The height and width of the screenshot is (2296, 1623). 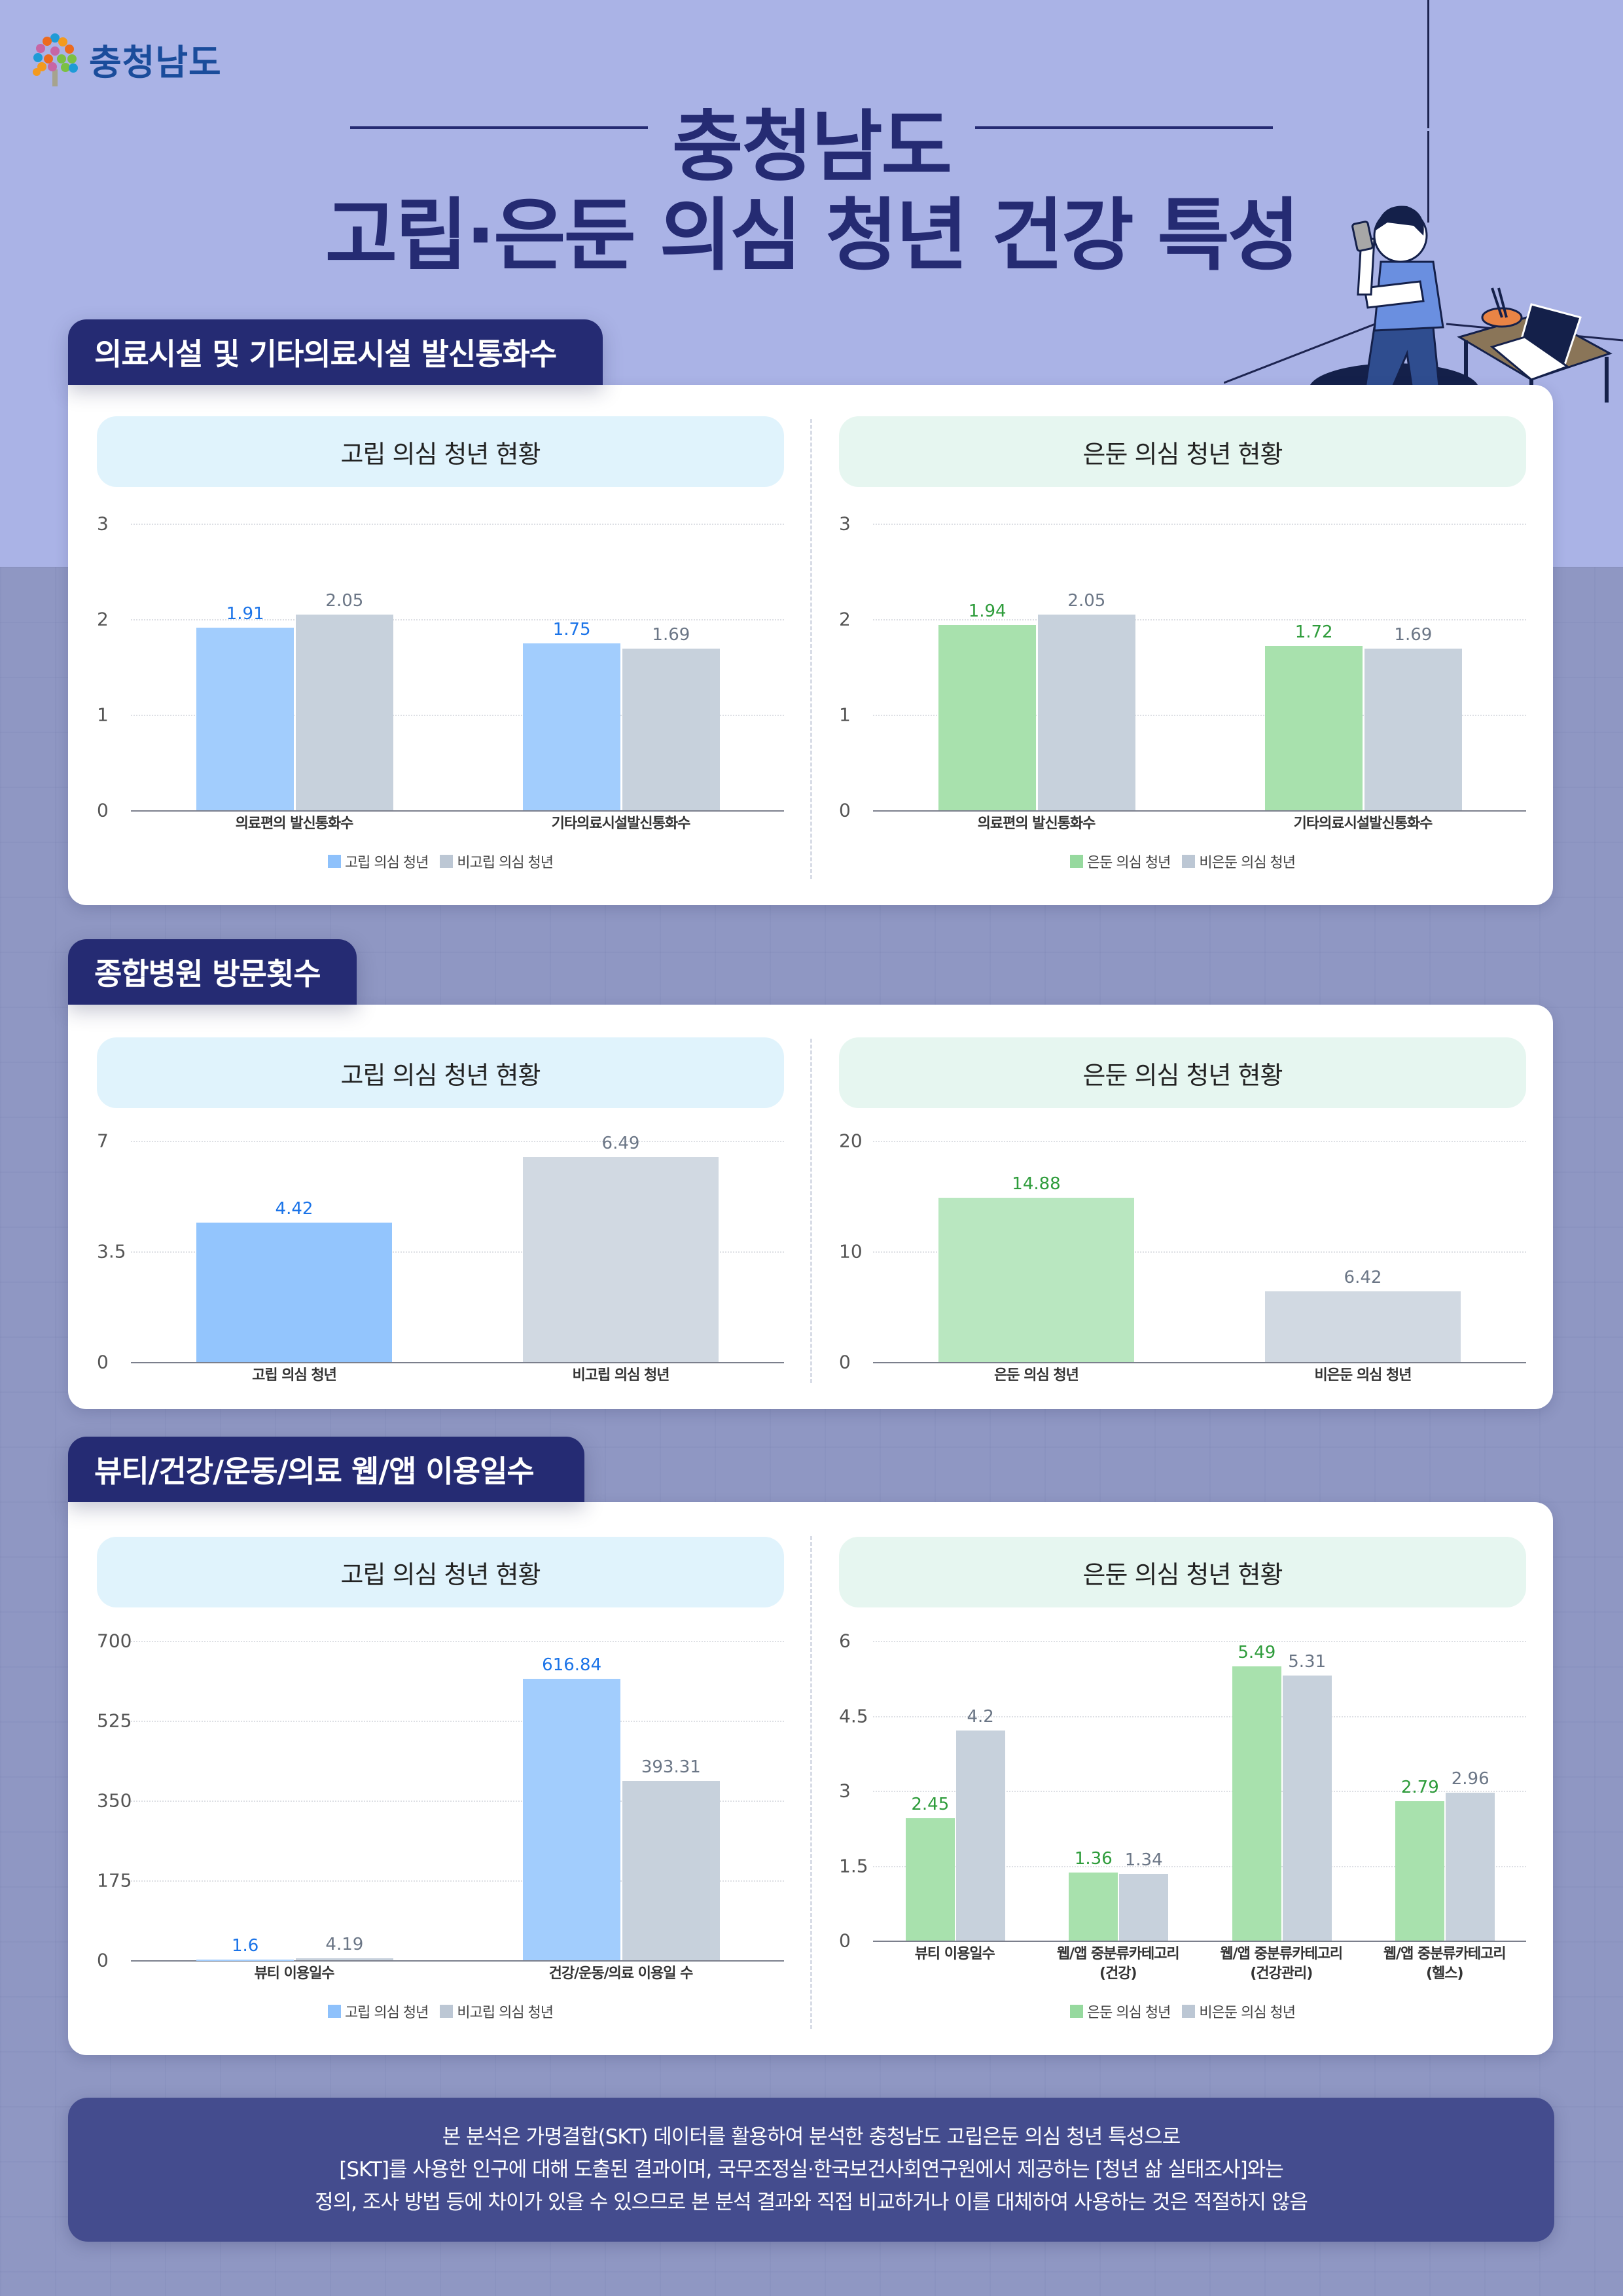 What do you see at coordinates (294, 1375) in the screenshot?
I see `x-axis-label: 고립 의심 청년` at bounding box center [294, 1375].